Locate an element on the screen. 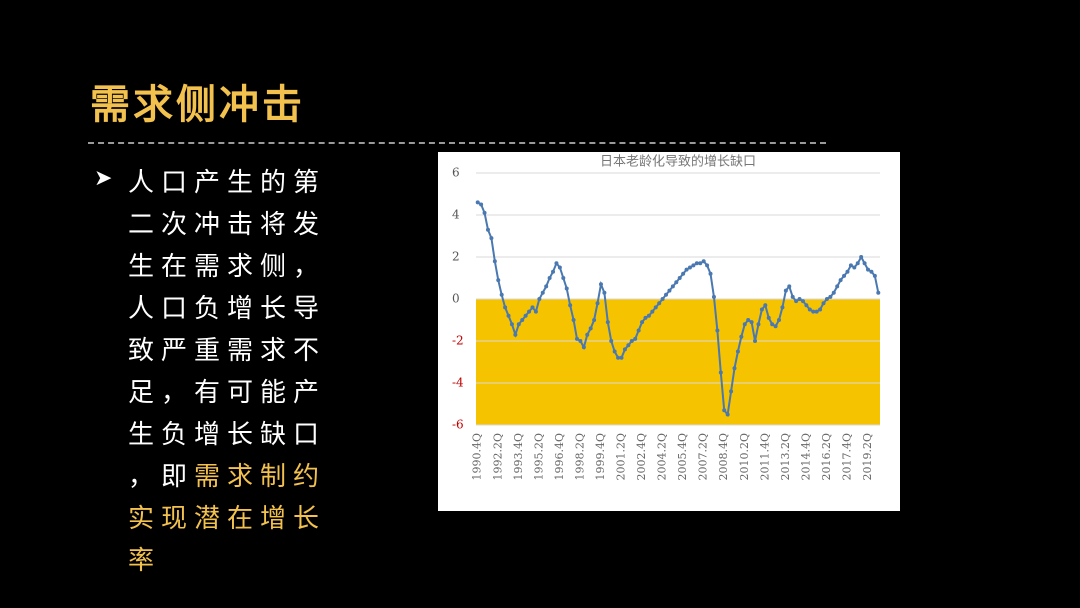 The height and width of the screenshot is (608, 1080). x-tick-label: 2014.4Q is located at coordinates (805, 457).